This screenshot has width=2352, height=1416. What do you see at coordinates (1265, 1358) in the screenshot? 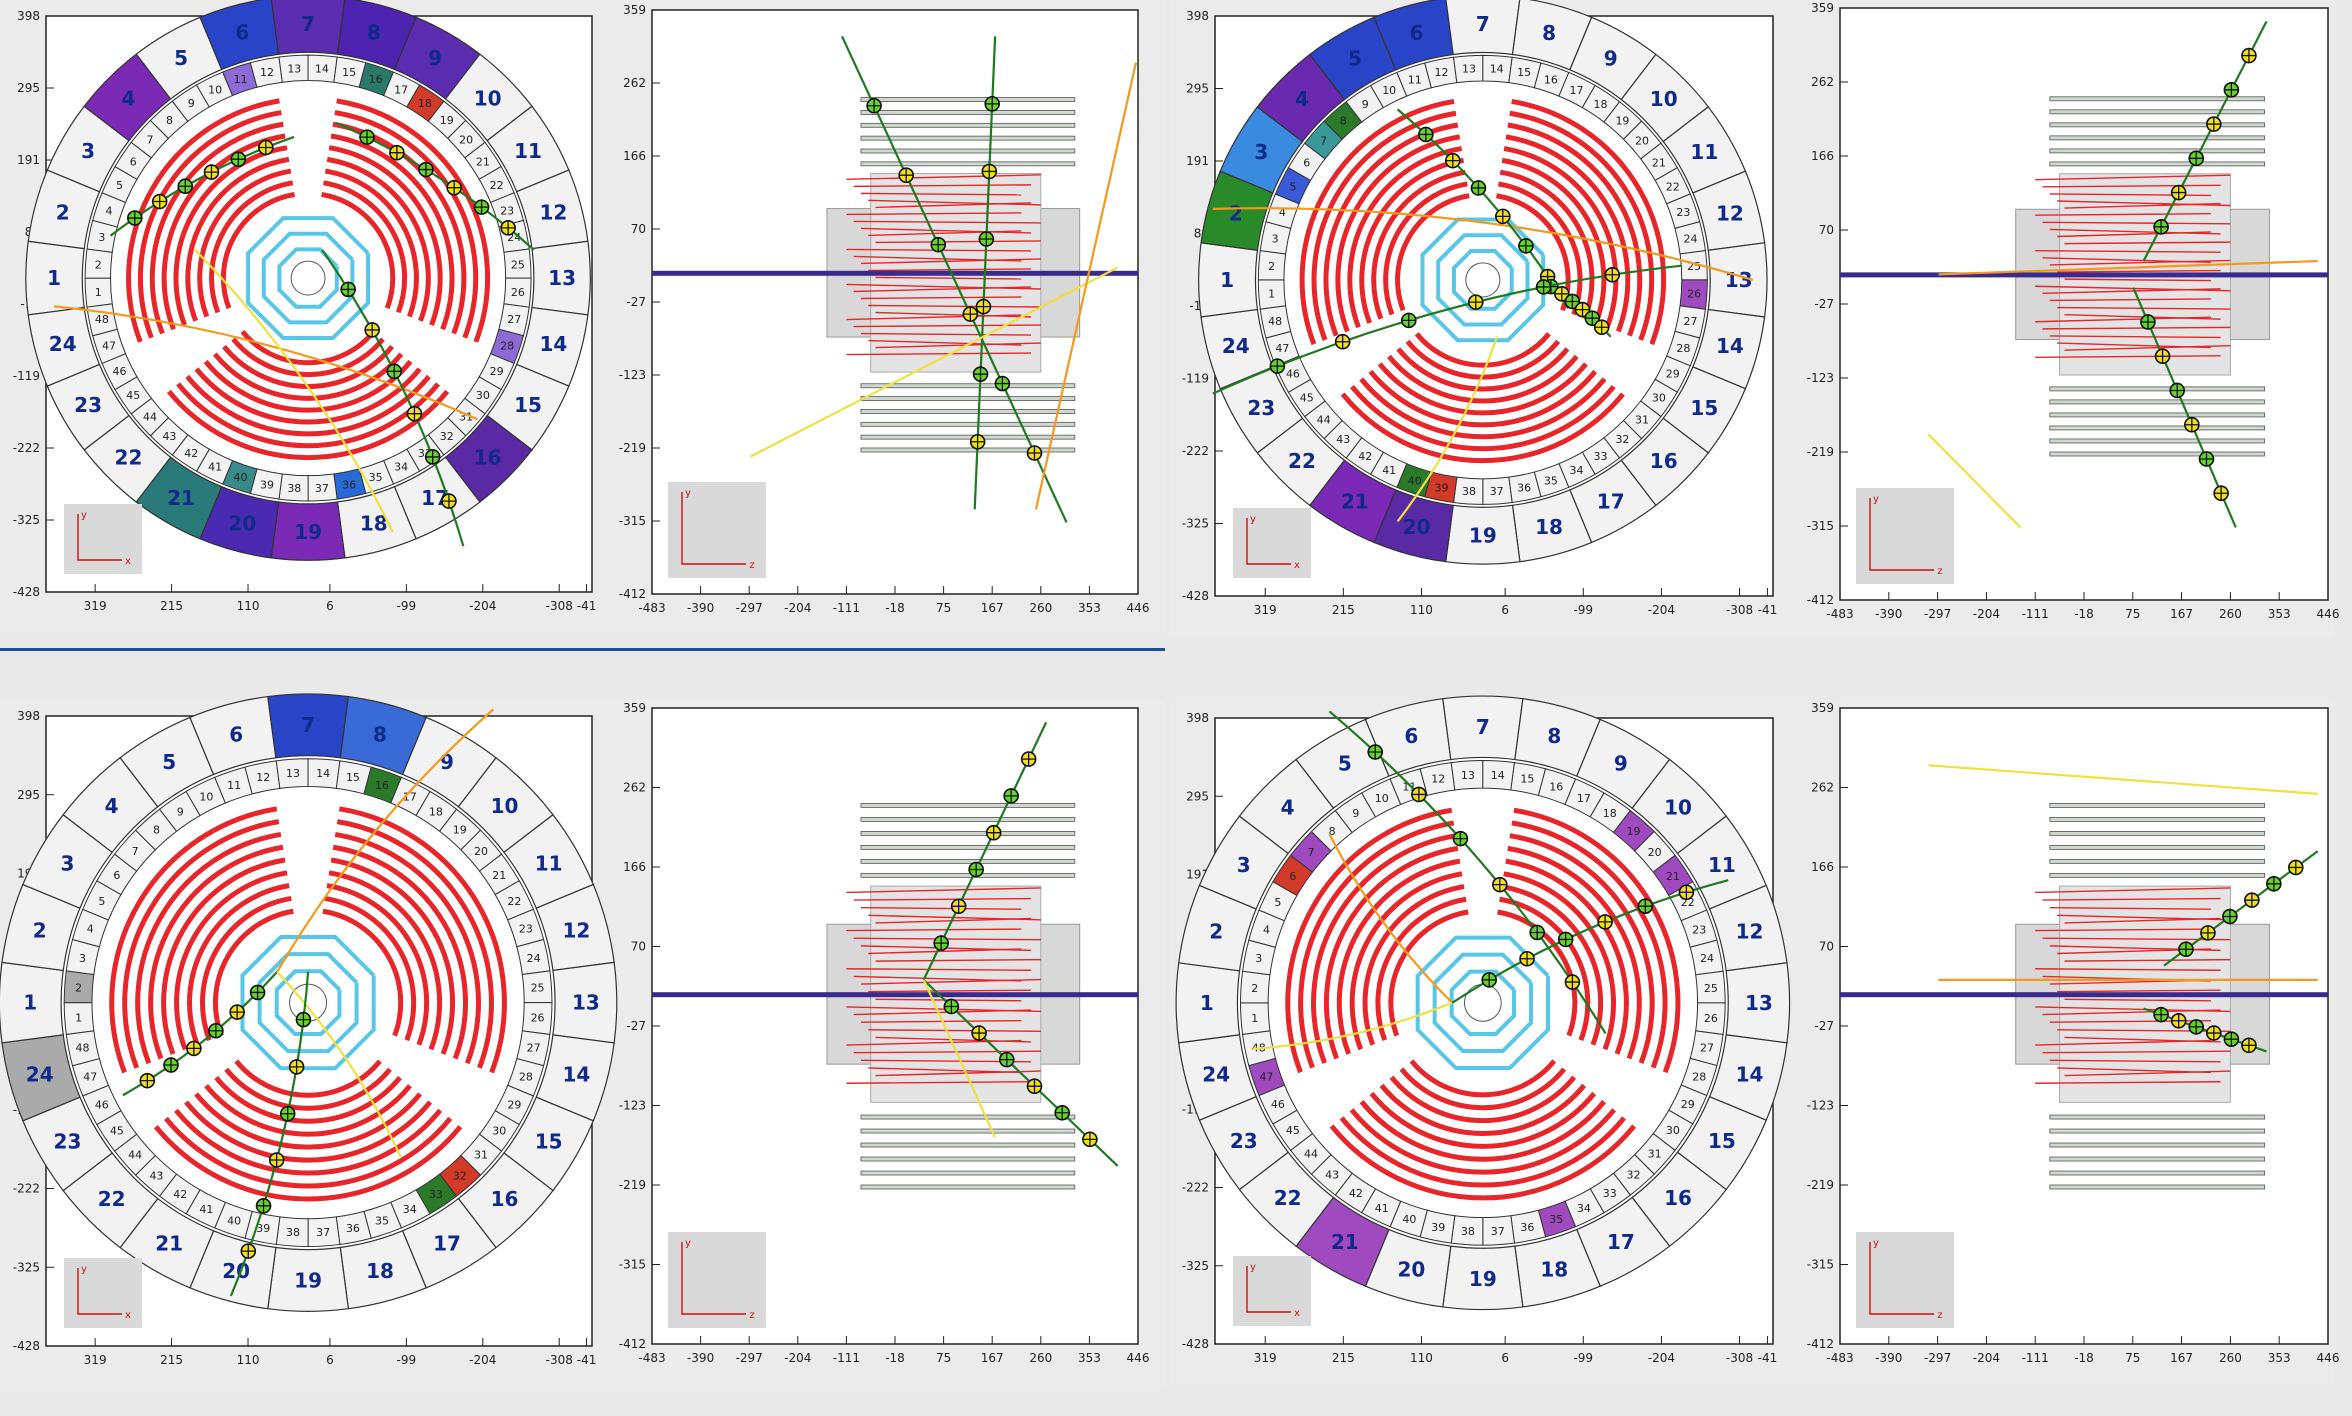
I see `x-tick-label: 319` at bounding box center [1265, 1358].